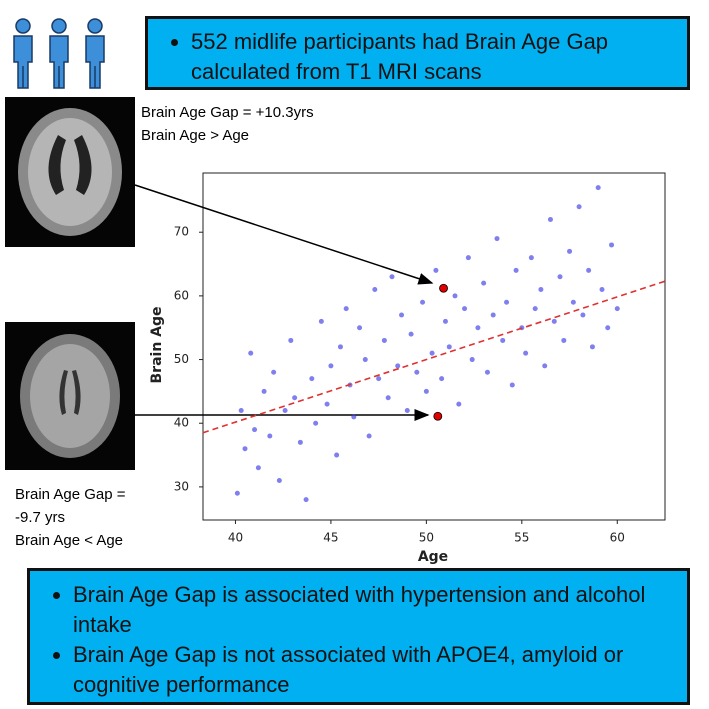  What do you see at coordinates (181, 295) in the screenshot?
I see `y-tick-label: 60` at bounding box center [181, 295].